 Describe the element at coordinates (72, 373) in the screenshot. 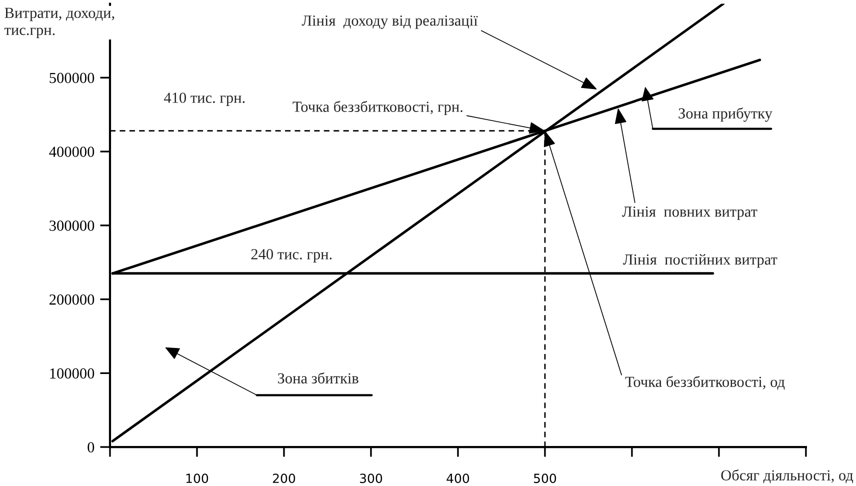

I see `y-tick-label: 100000` at that location.